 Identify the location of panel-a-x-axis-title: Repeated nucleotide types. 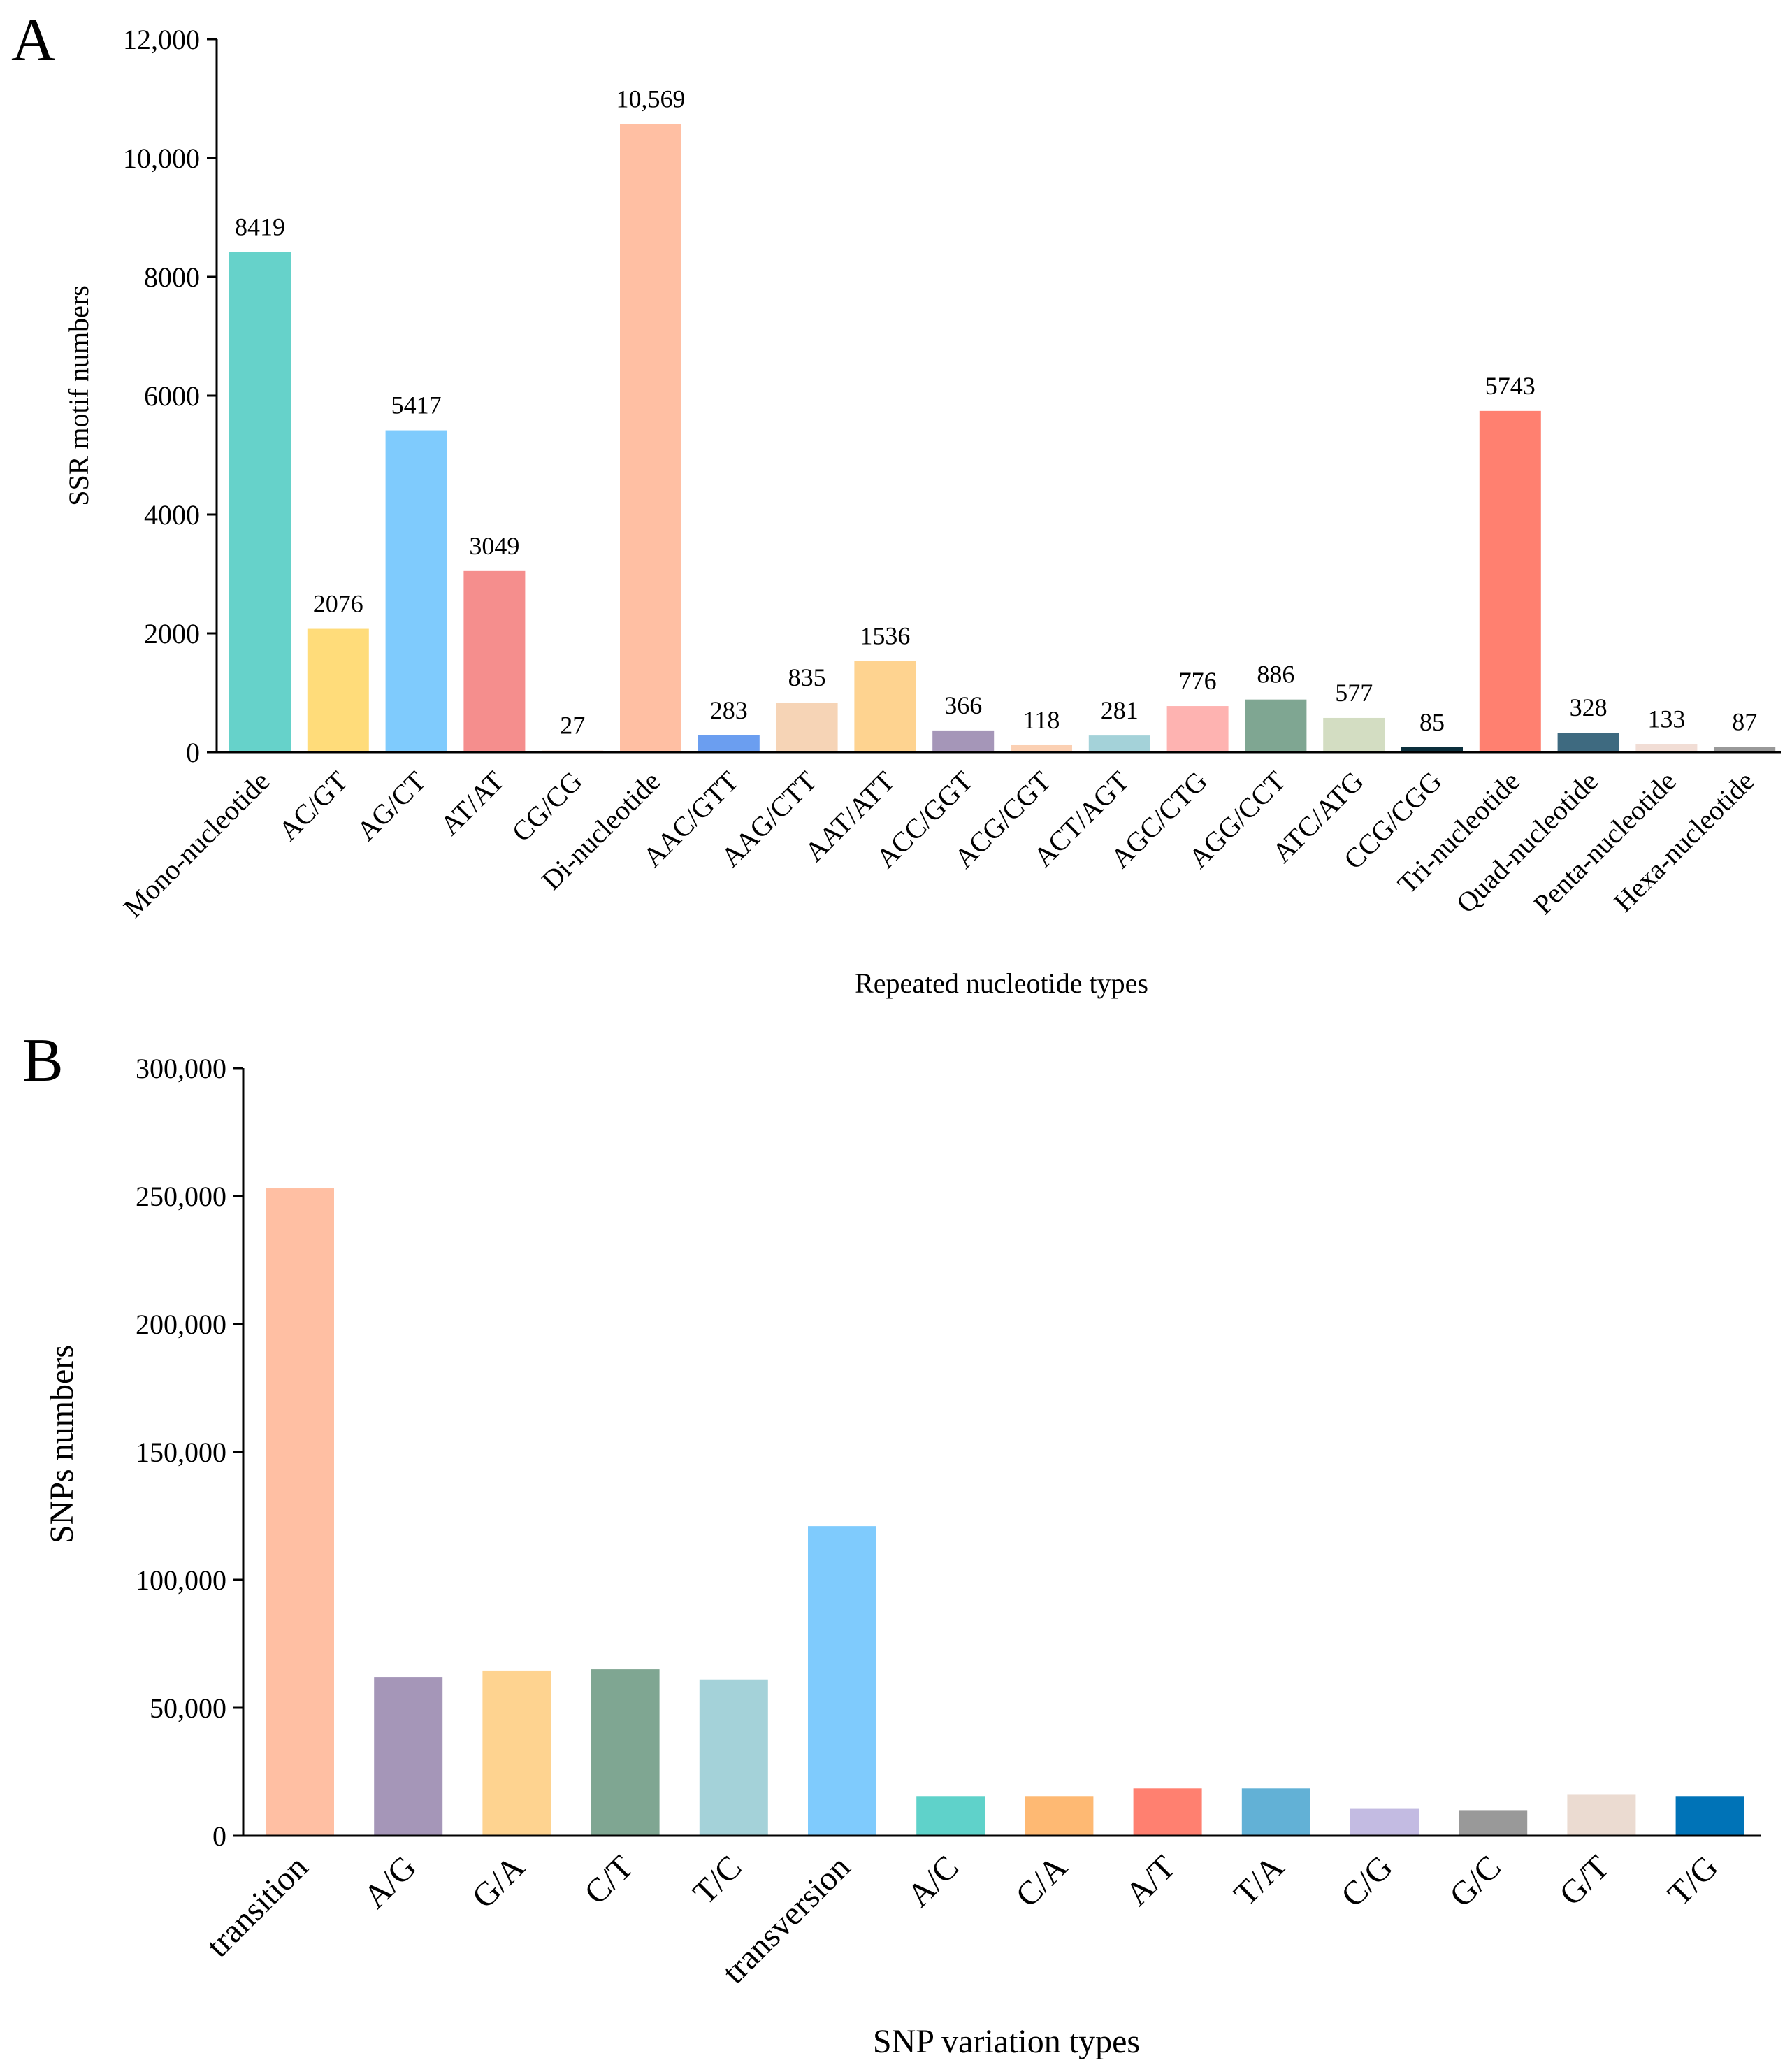
(1001, 983).